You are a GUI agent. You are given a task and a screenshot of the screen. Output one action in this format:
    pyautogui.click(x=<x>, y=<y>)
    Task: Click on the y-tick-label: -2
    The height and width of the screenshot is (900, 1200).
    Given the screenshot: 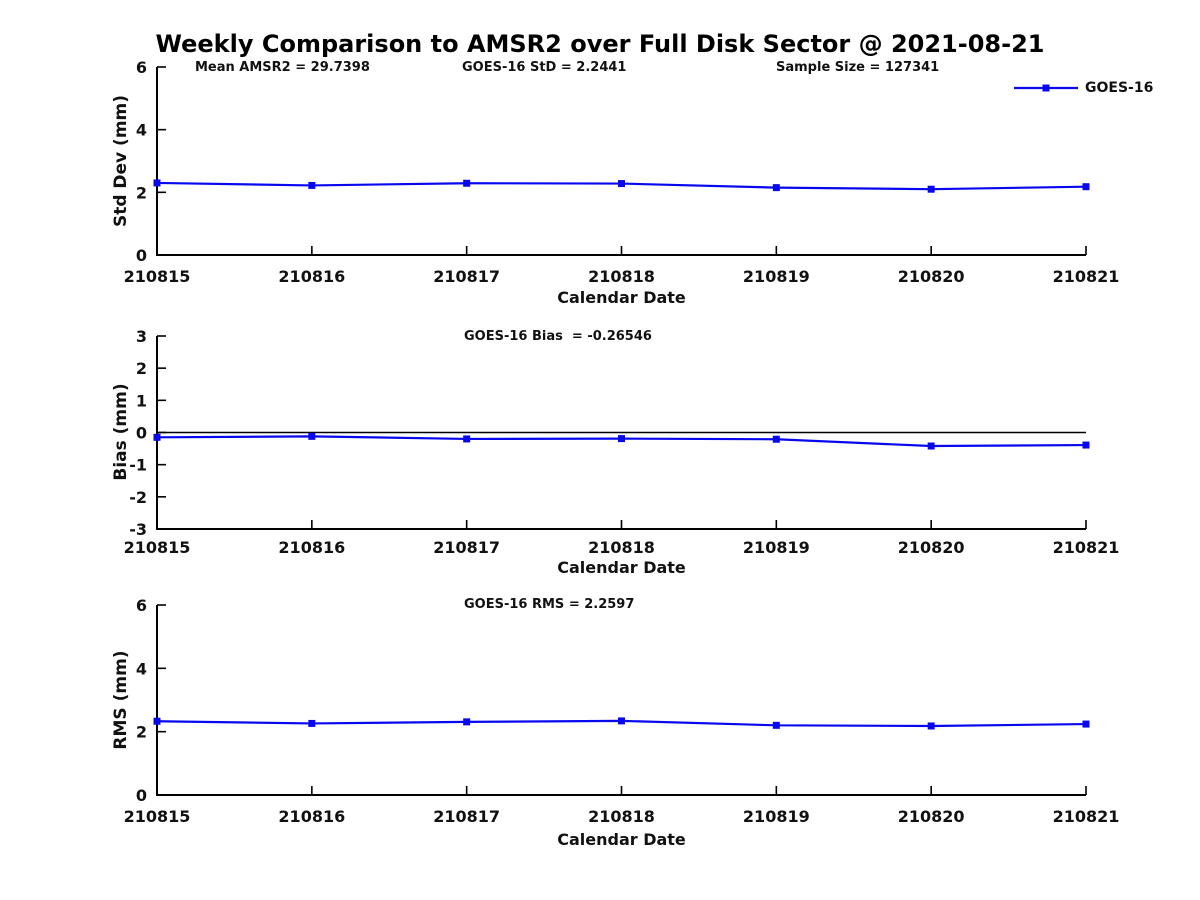 What is the action you would take?
    pyautogui.click(x=138, y=497)
    